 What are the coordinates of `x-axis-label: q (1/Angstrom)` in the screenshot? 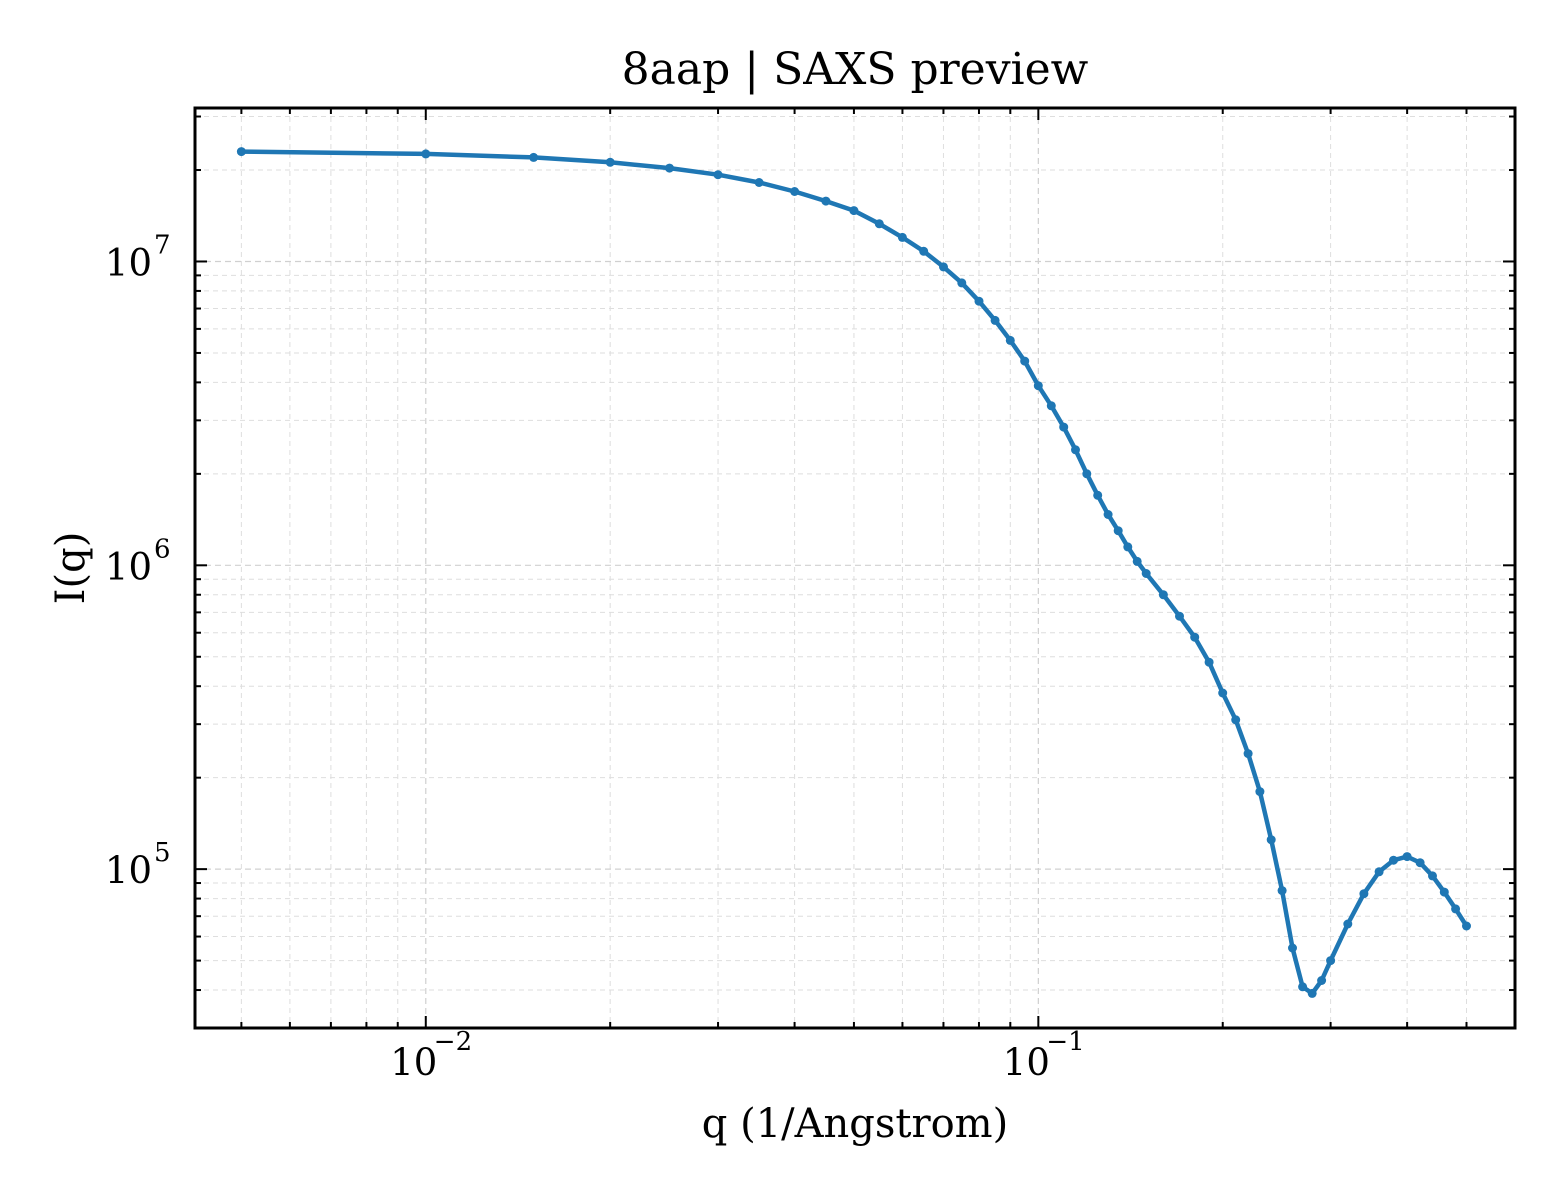 It's located at (855, 1124).